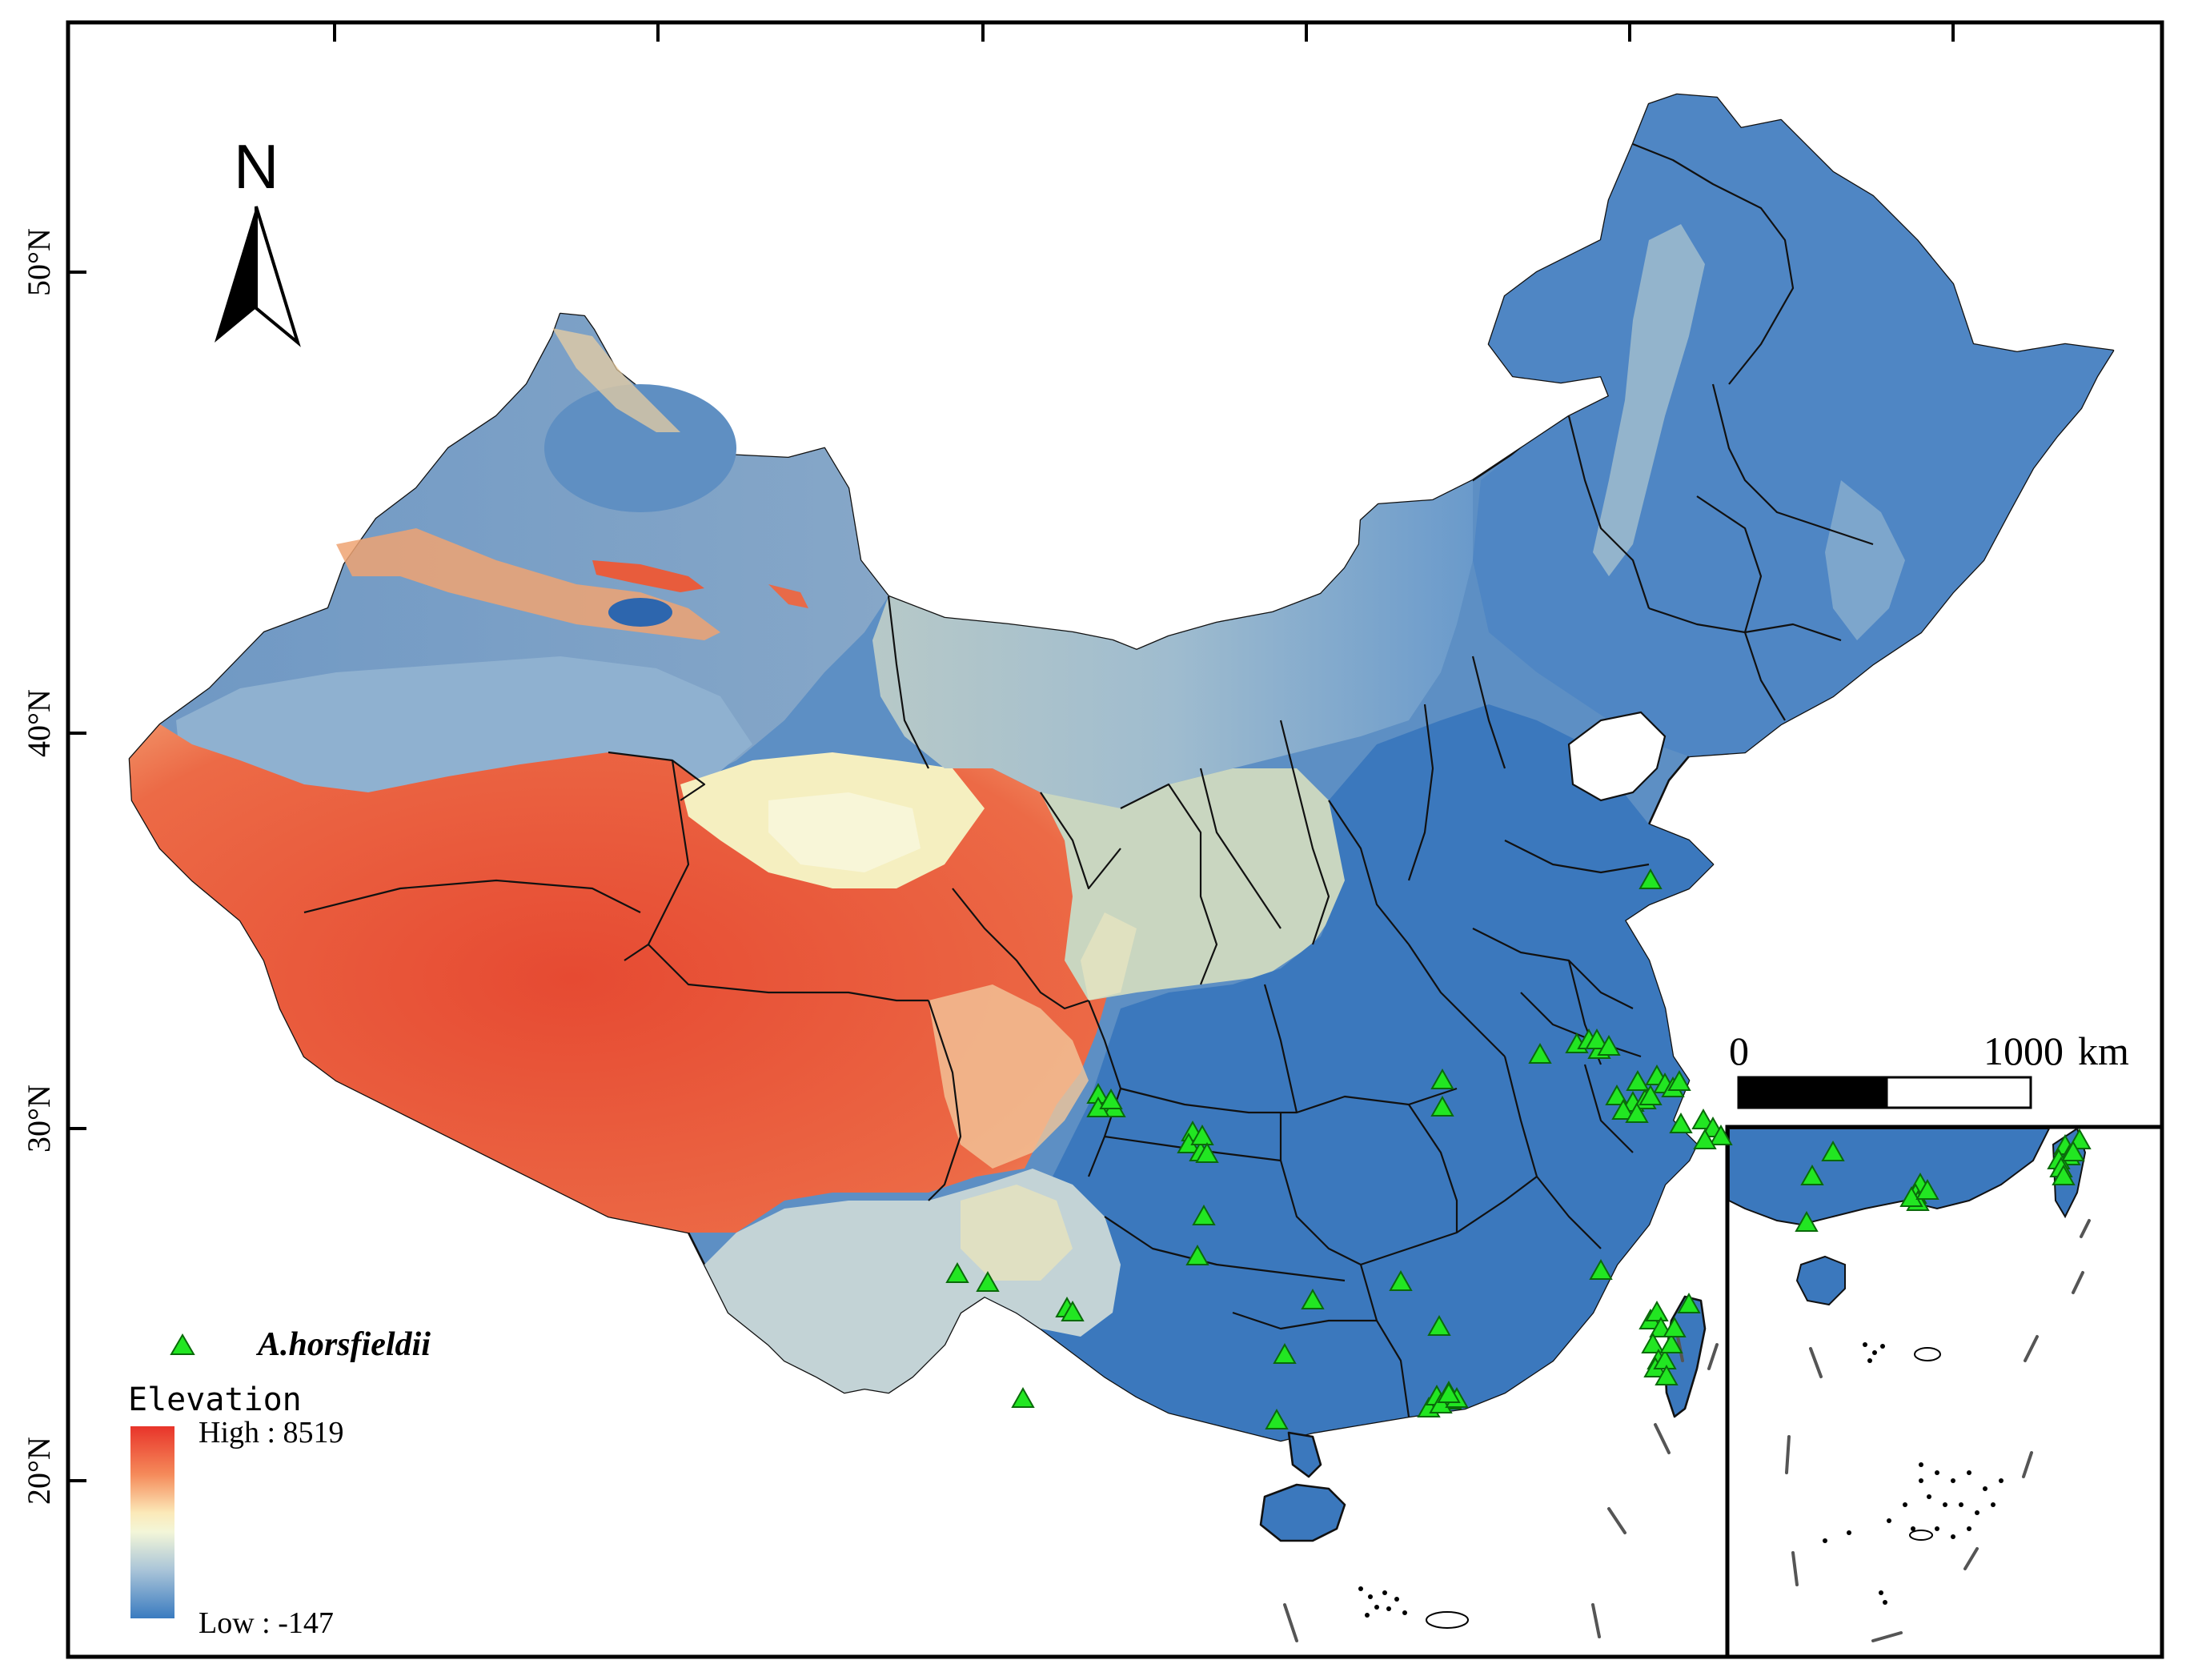 The image size is (2186, 1680). Describe the element at coordinates (266, 1623) in the screenshot. I see `elevation-low-label: Low : -147` at that location.